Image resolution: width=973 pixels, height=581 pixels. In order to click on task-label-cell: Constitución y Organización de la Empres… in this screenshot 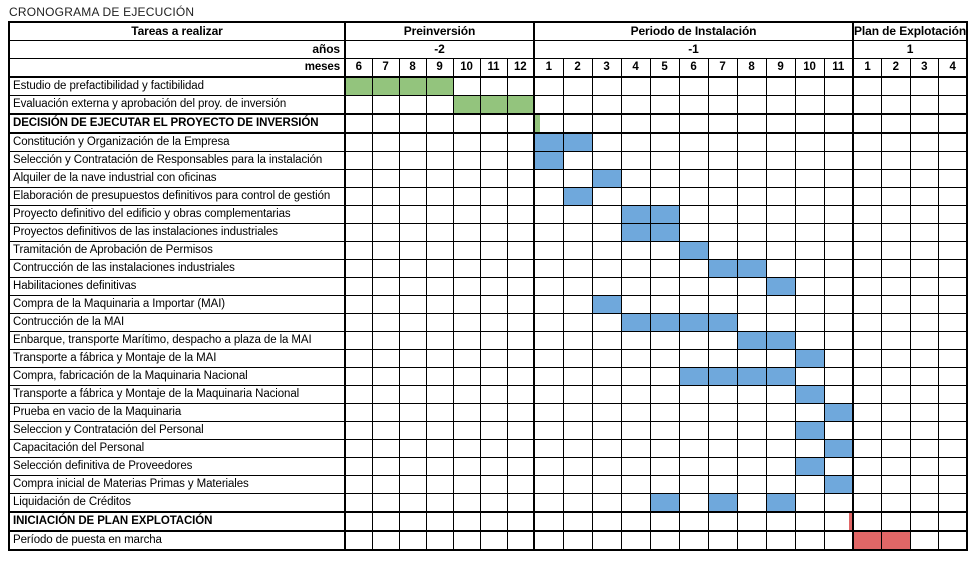, I will do `click(177, 142)`.